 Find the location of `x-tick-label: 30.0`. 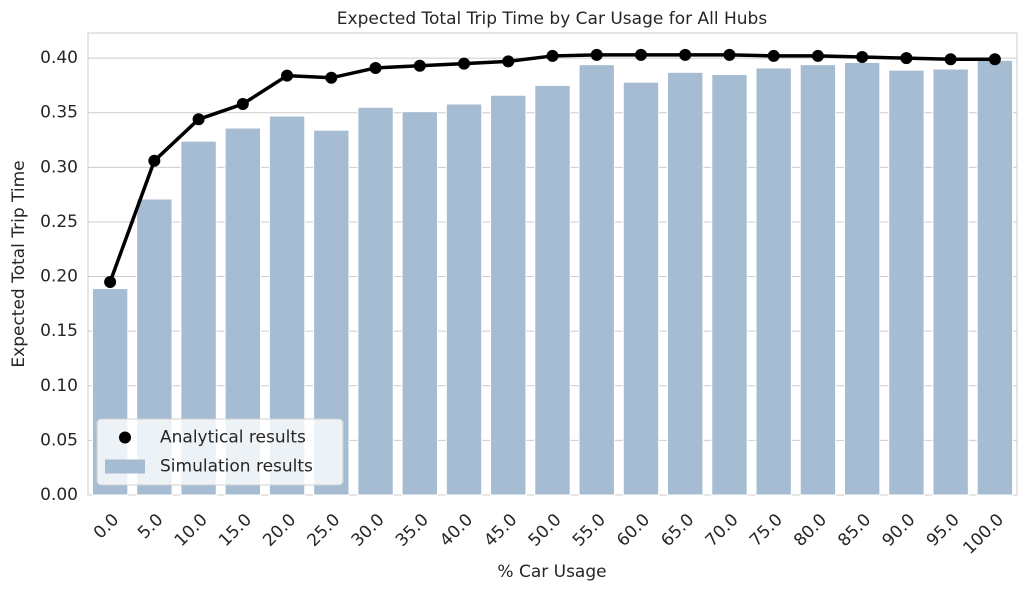

x-tick-label: 30.0 is located at coordinates (368, 530).